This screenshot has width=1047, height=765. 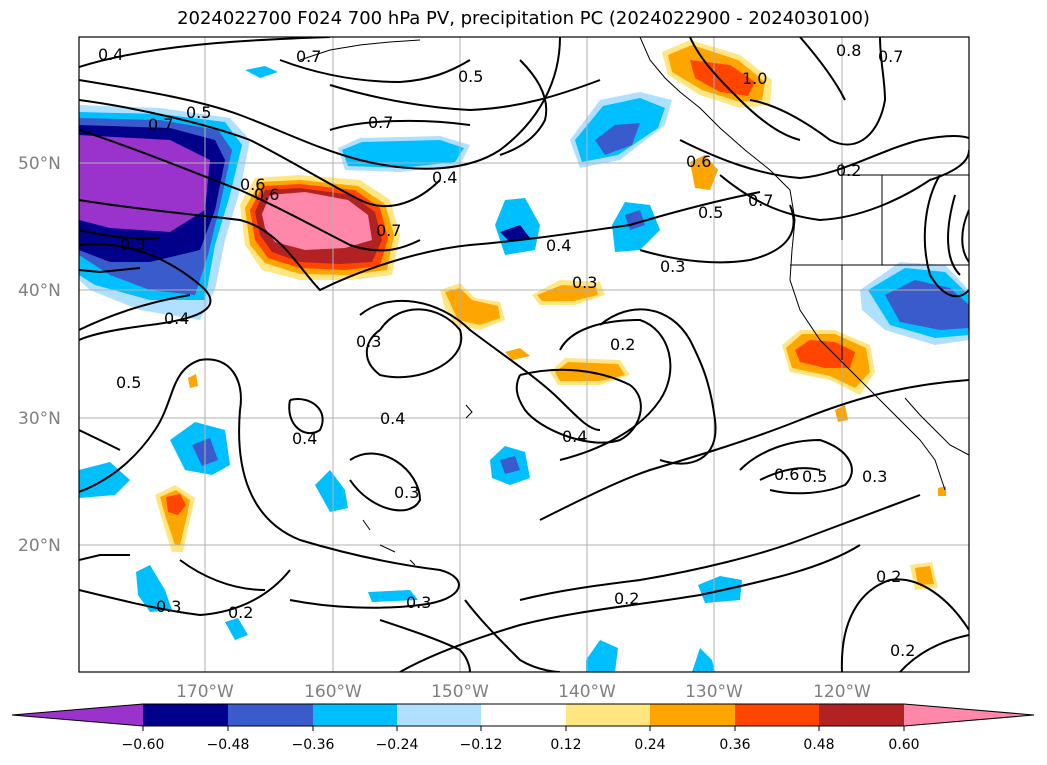 What do you see at coordinates (39, 291) in the screenshot?
I see `lat-tick-label: 40°N` at bounding box center [39, 291].